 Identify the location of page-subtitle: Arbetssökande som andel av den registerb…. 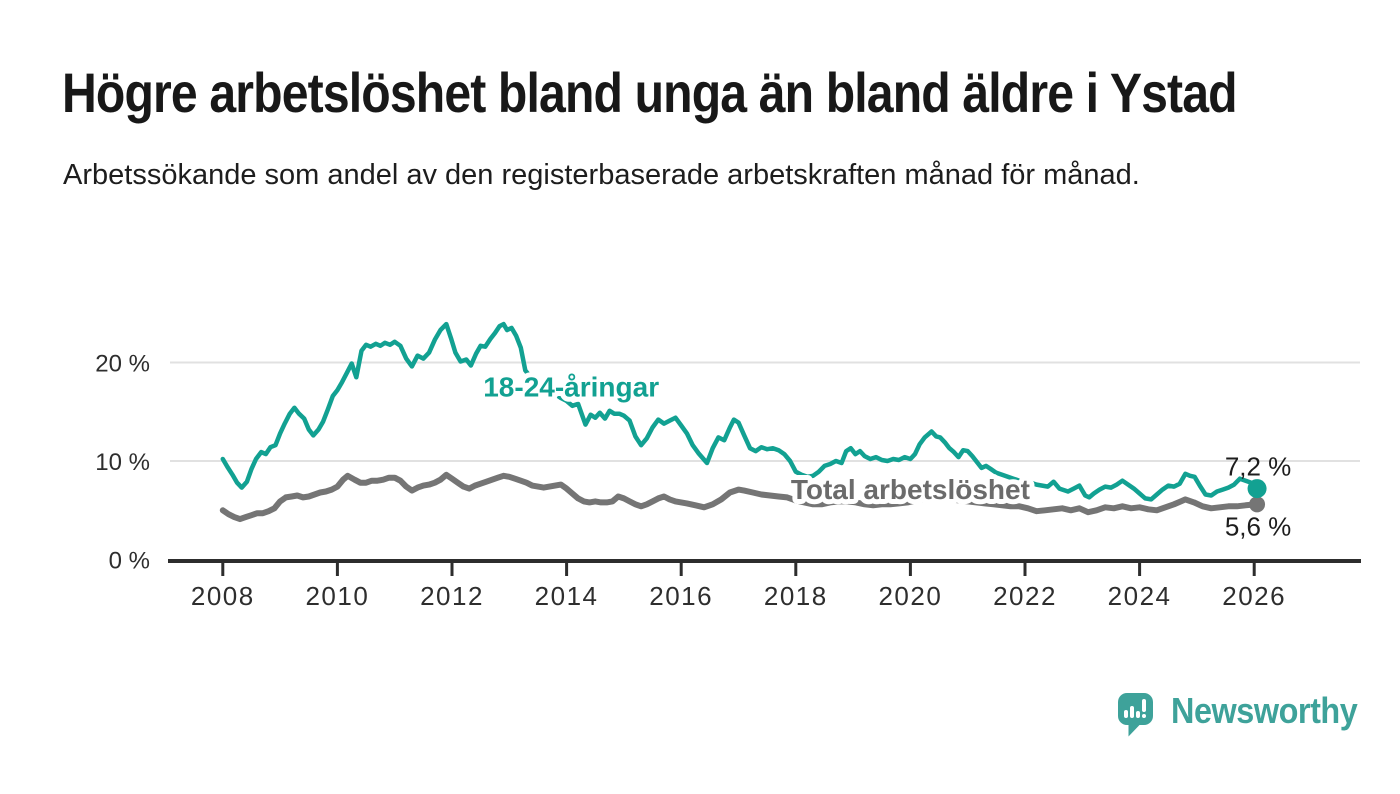
(601, 175).